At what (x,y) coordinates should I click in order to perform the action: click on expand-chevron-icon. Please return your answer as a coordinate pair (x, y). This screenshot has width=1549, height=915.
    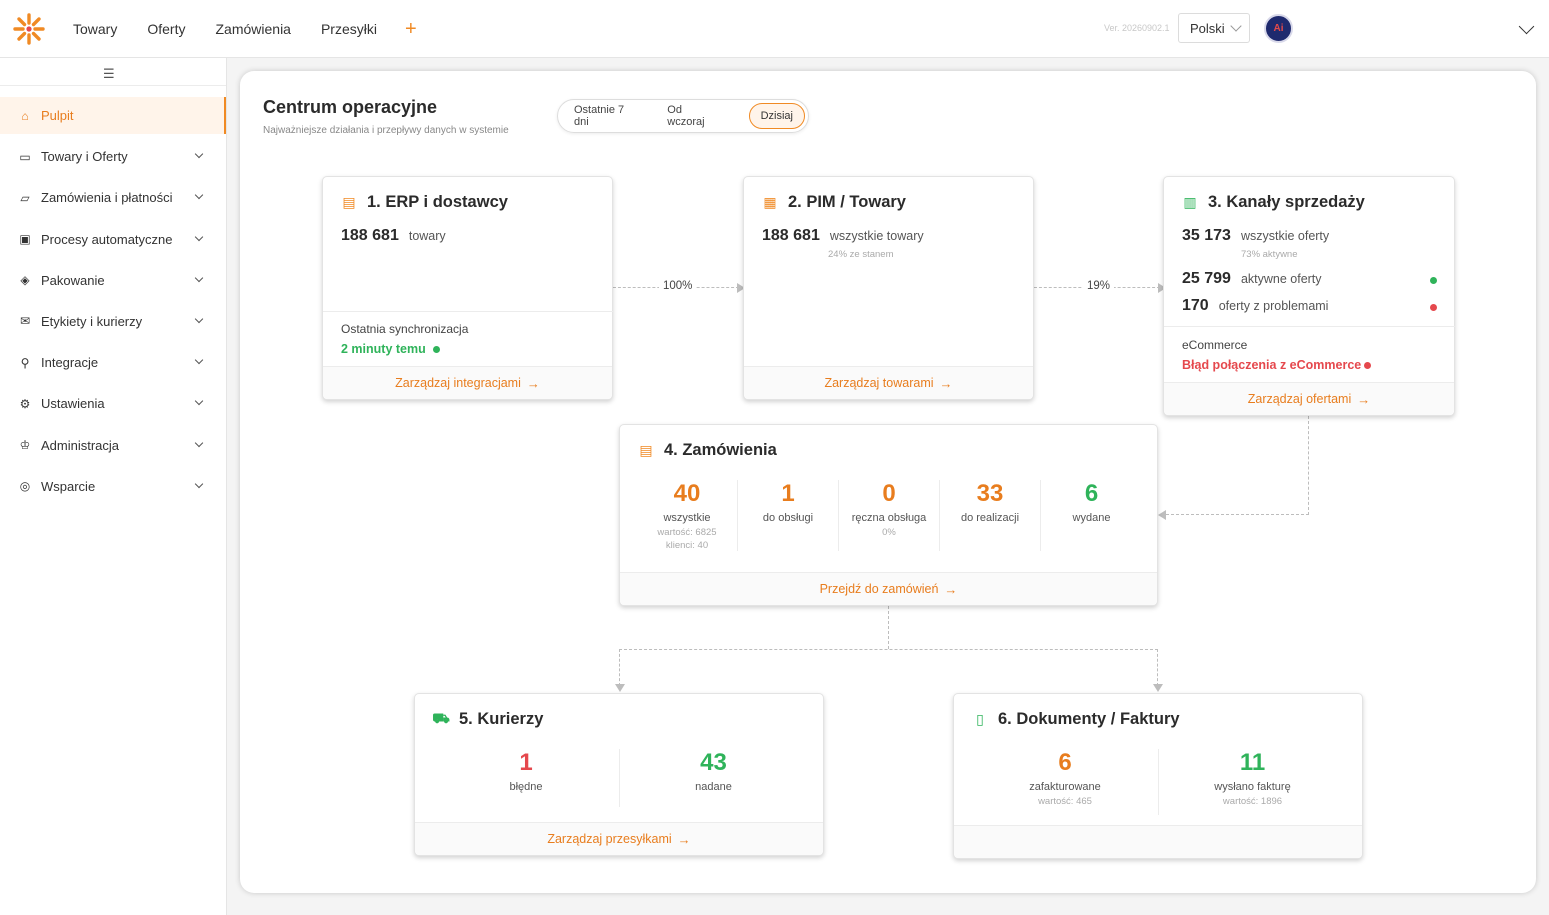
    Looking at the image, I should click on (1526, 26).